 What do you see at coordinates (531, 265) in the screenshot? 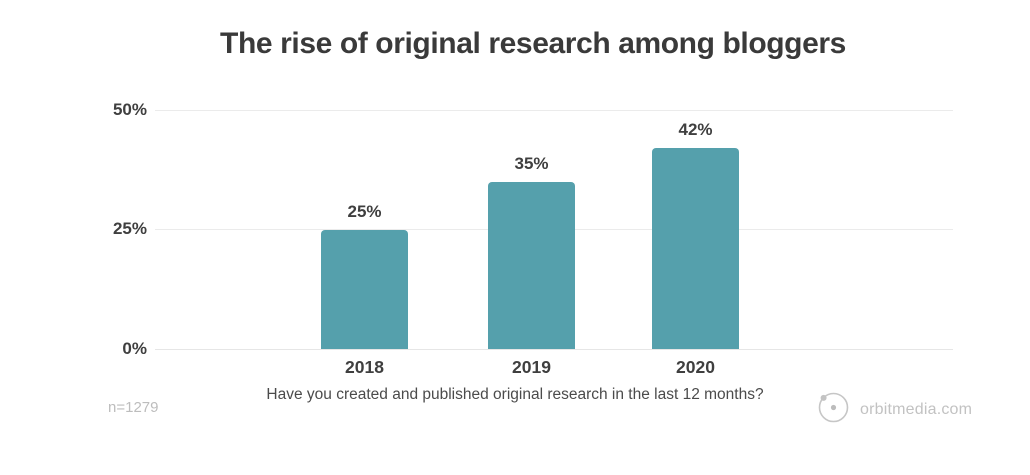
I see `bar-2019` at bounding box center [531, 265].